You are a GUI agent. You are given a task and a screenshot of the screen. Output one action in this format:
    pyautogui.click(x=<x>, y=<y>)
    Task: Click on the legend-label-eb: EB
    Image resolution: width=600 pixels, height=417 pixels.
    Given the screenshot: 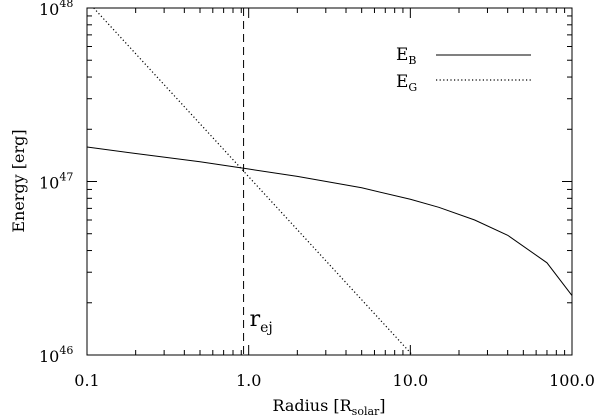 What is the action you would take?
    pyautogui.click(x=406, y=56)
    